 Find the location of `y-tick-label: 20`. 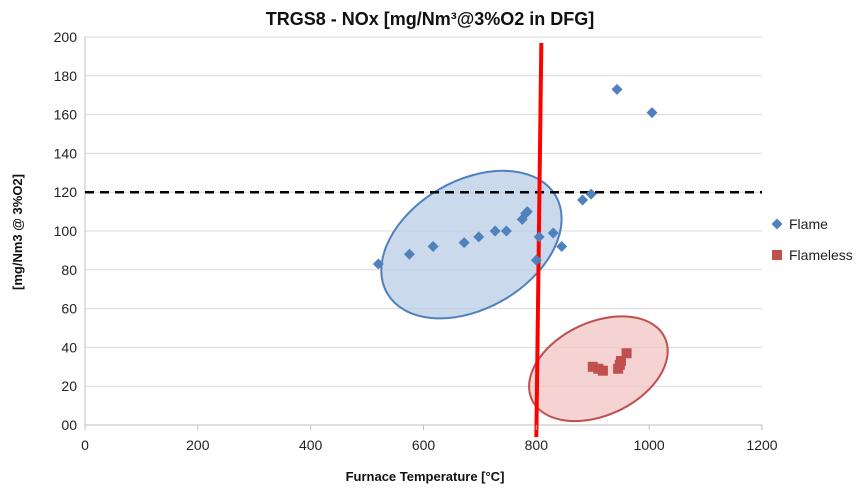

y-tick-label: 20 is located at coordinates (69, 386).